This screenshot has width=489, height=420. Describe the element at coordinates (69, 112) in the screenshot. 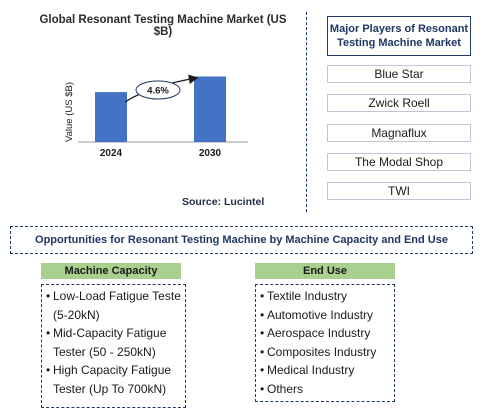

I see `y-axis-label: Value (US $B)` at that location.